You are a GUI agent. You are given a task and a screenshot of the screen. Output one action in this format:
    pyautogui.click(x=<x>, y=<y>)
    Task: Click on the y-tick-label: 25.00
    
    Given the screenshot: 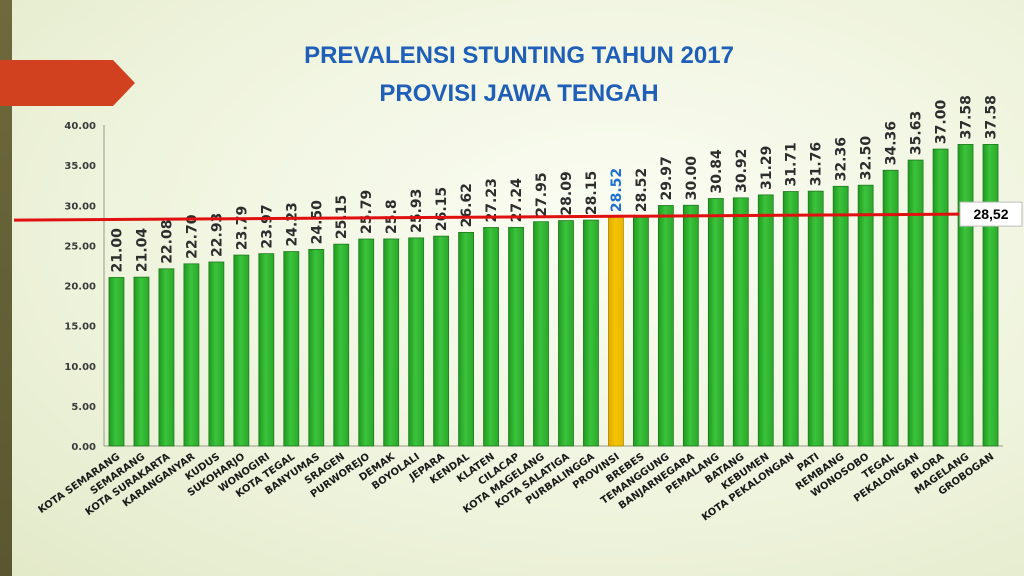 What is the action you would take?
    pyautogui.click(x=80, y=246)
    